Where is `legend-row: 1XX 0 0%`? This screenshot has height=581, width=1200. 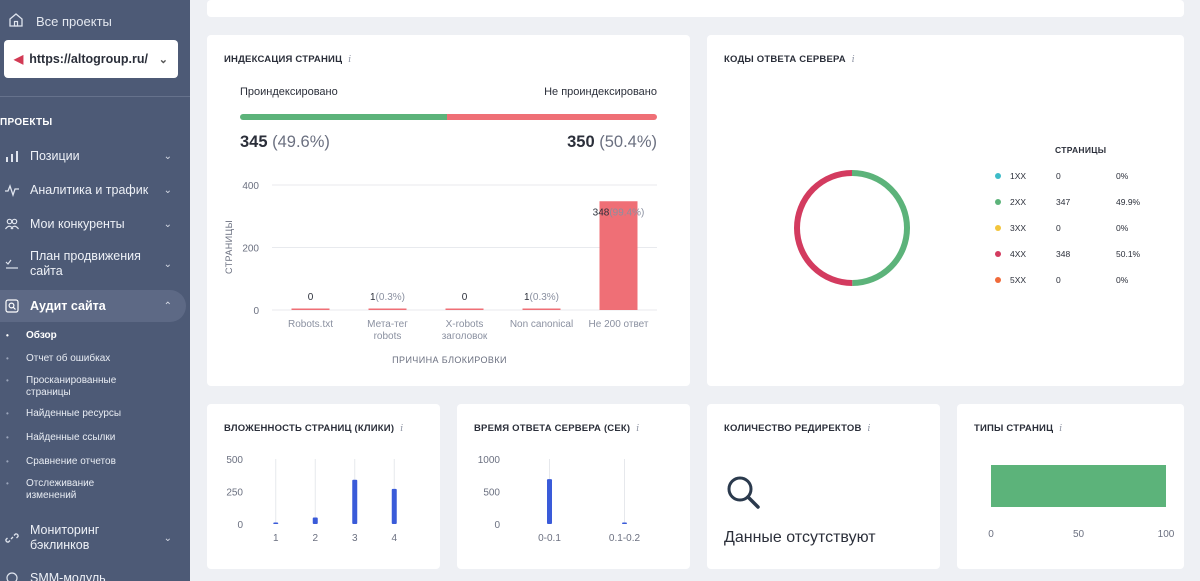 legend-row: 1XX 0 0% is located at coordinates (1061, 176).